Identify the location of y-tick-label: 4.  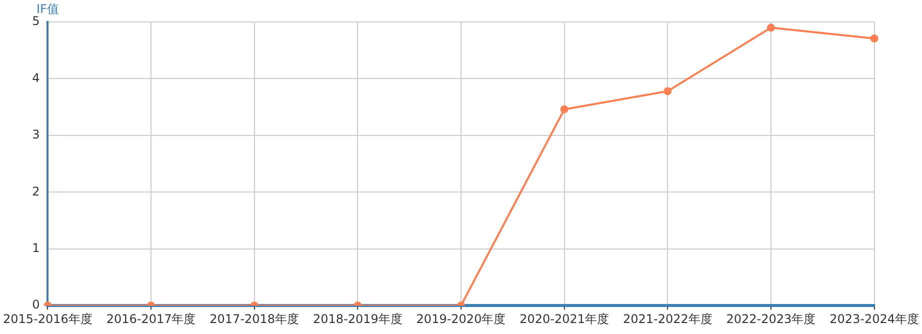
(36, 77).